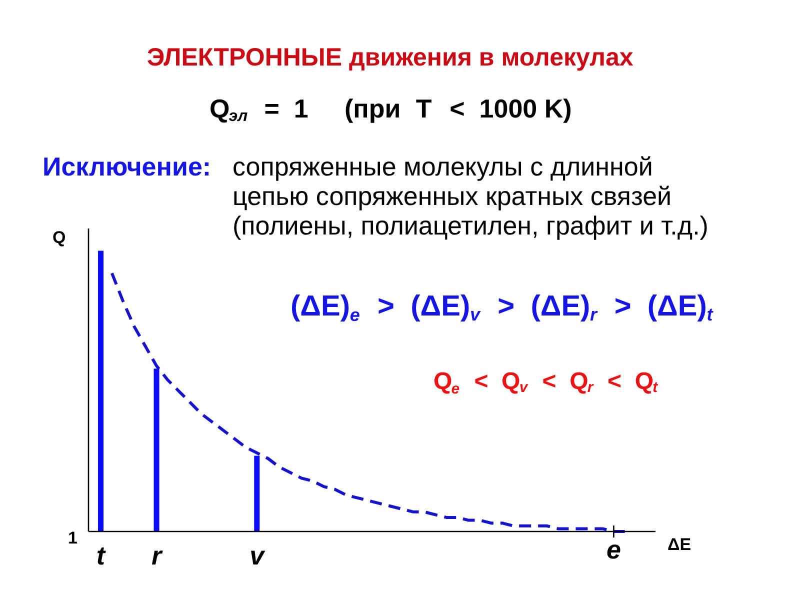  Describe the element at coordinates (101, 555) in the screenshot. I see `x-tick-label: t` at that location.